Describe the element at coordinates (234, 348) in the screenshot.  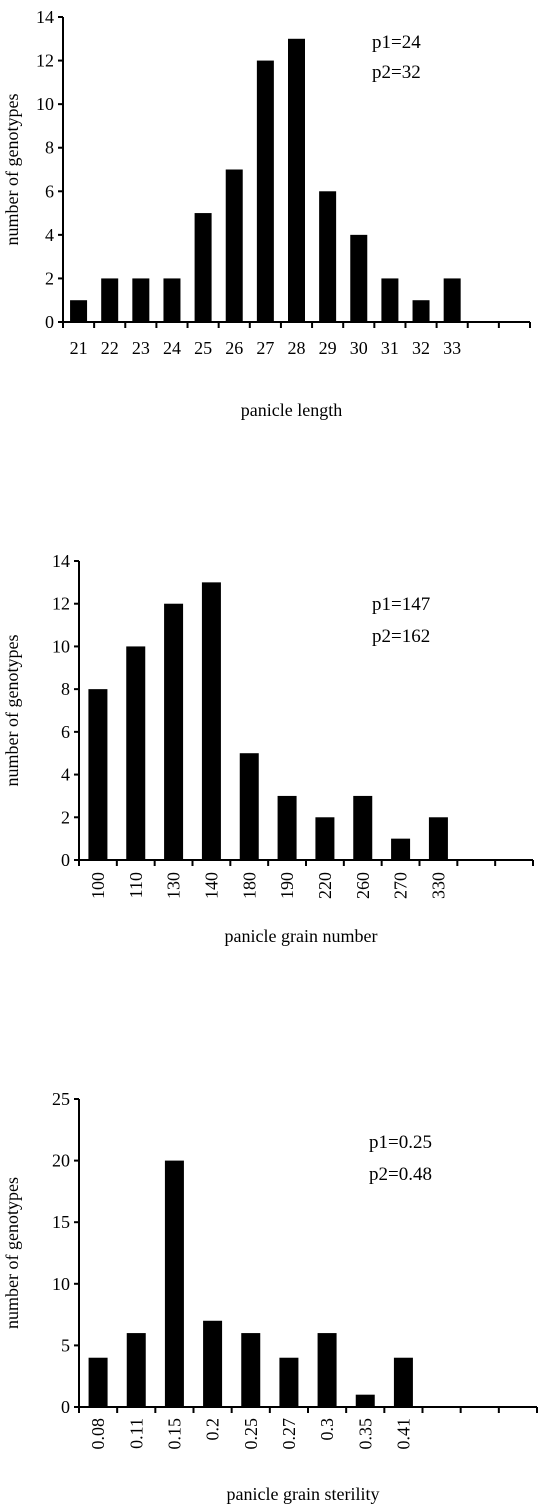
I see `x-tick-label: 26` at that location.